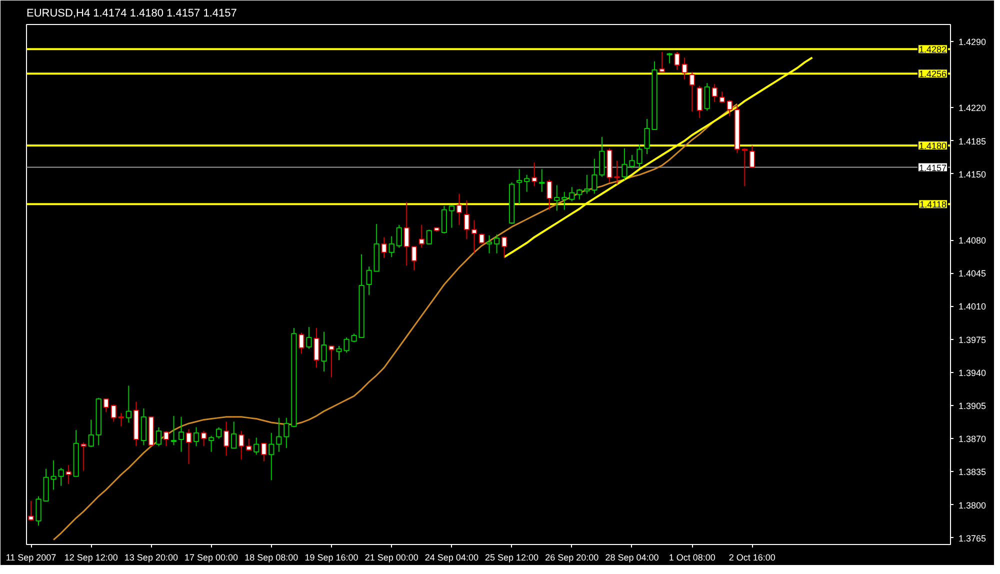  What do you see at coordinates (933, 205) in the screenshot?
I see `ref-line-label: 1.4118` at bounding box center [933, 205].